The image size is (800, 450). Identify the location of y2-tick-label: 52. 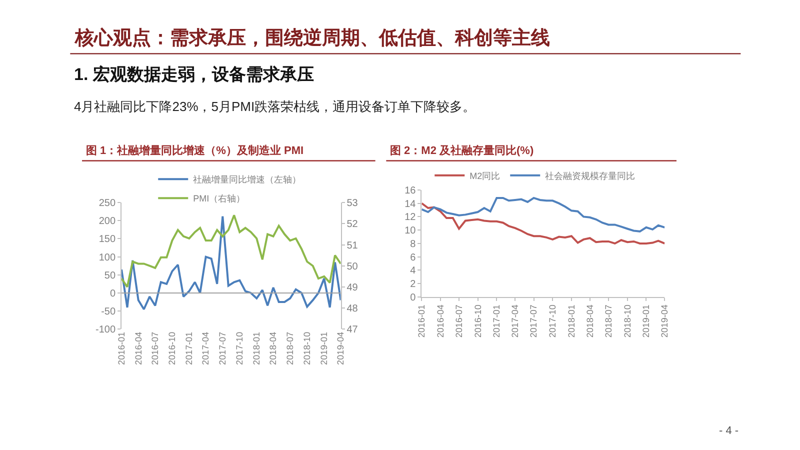
(352, 224).